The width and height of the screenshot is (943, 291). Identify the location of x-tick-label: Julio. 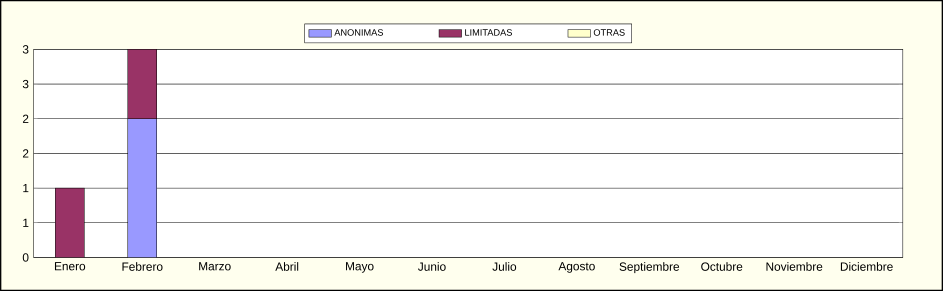
(504, 266).